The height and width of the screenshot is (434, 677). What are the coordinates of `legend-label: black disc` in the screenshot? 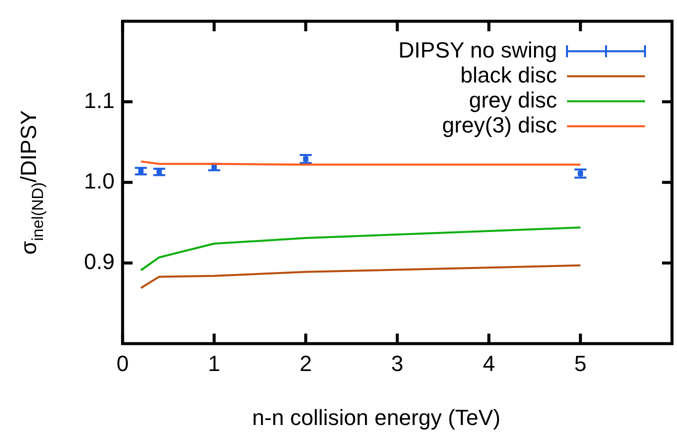 It's located at (508, 75).